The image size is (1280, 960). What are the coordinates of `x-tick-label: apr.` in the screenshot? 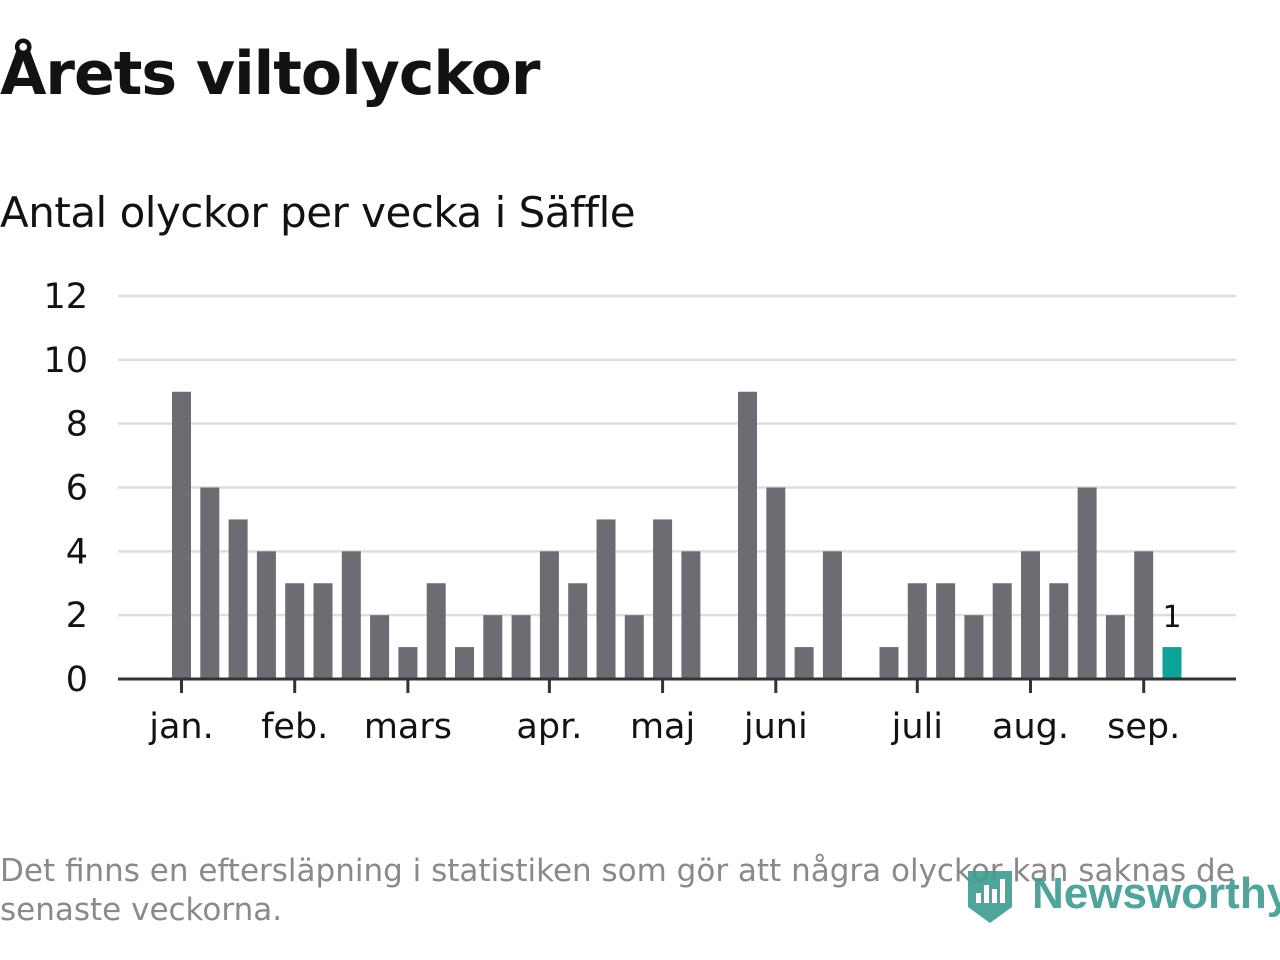 It's located at (549, 727).